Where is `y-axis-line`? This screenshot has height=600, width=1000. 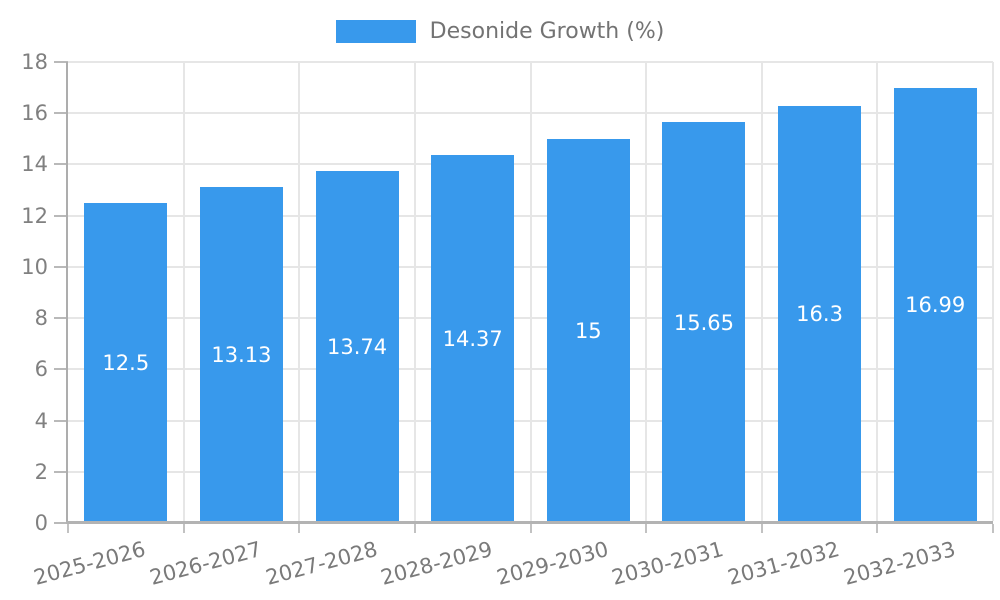 y-axis-line is located at coordinates (67, 292).